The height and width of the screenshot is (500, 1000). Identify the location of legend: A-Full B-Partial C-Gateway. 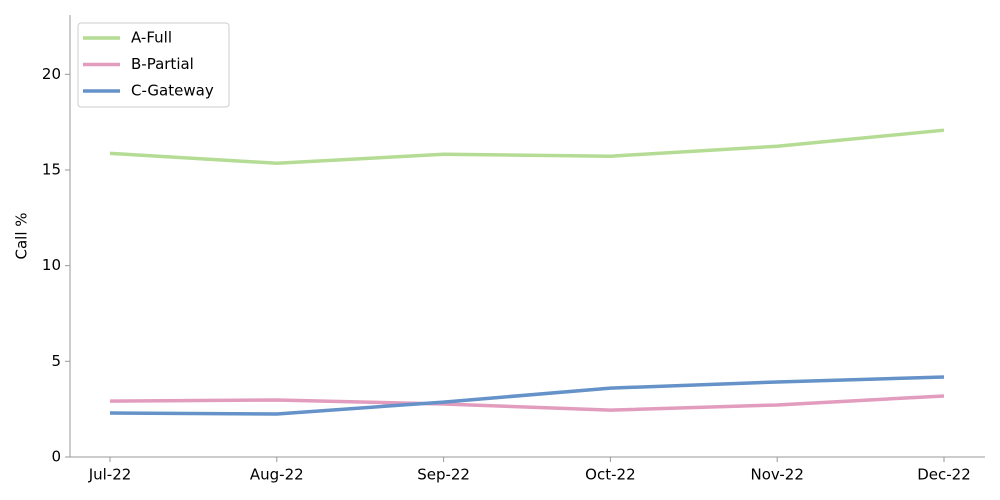
(153, 65).